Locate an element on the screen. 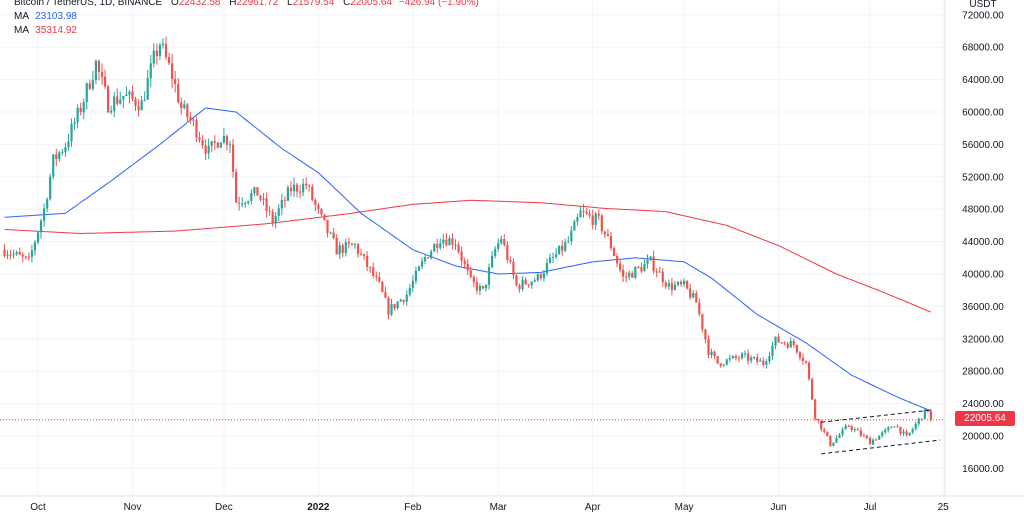 This screenshot has width=1024, height=514. price-tick-label: 28000.00 is located at coordinates (983, 372).